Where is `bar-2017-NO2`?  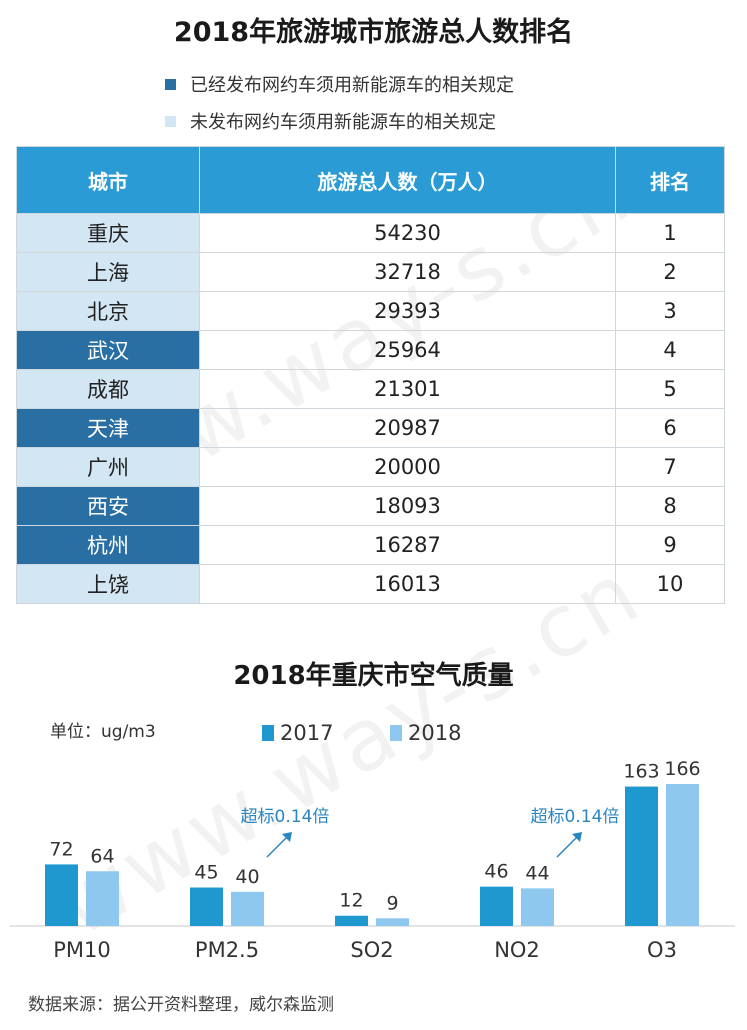 bar-2017-NO2 is located at coordinates (496, 906).